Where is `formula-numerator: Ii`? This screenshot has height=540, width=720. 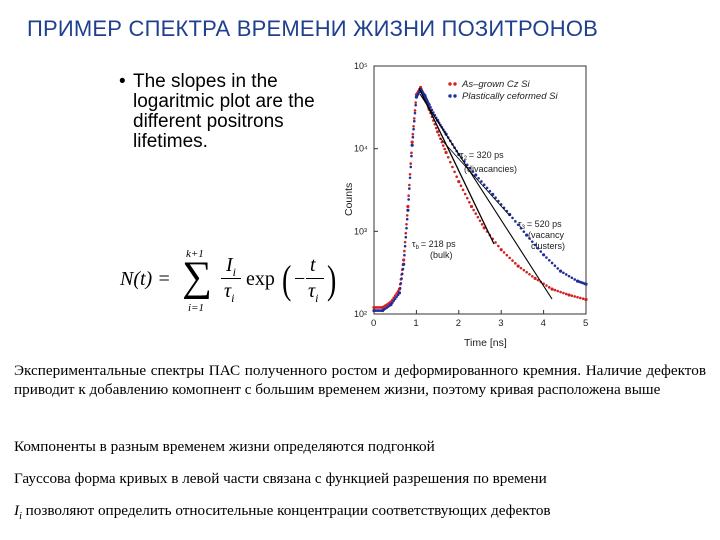 formula-numerator: Ii is located at coordinates (231, 267).